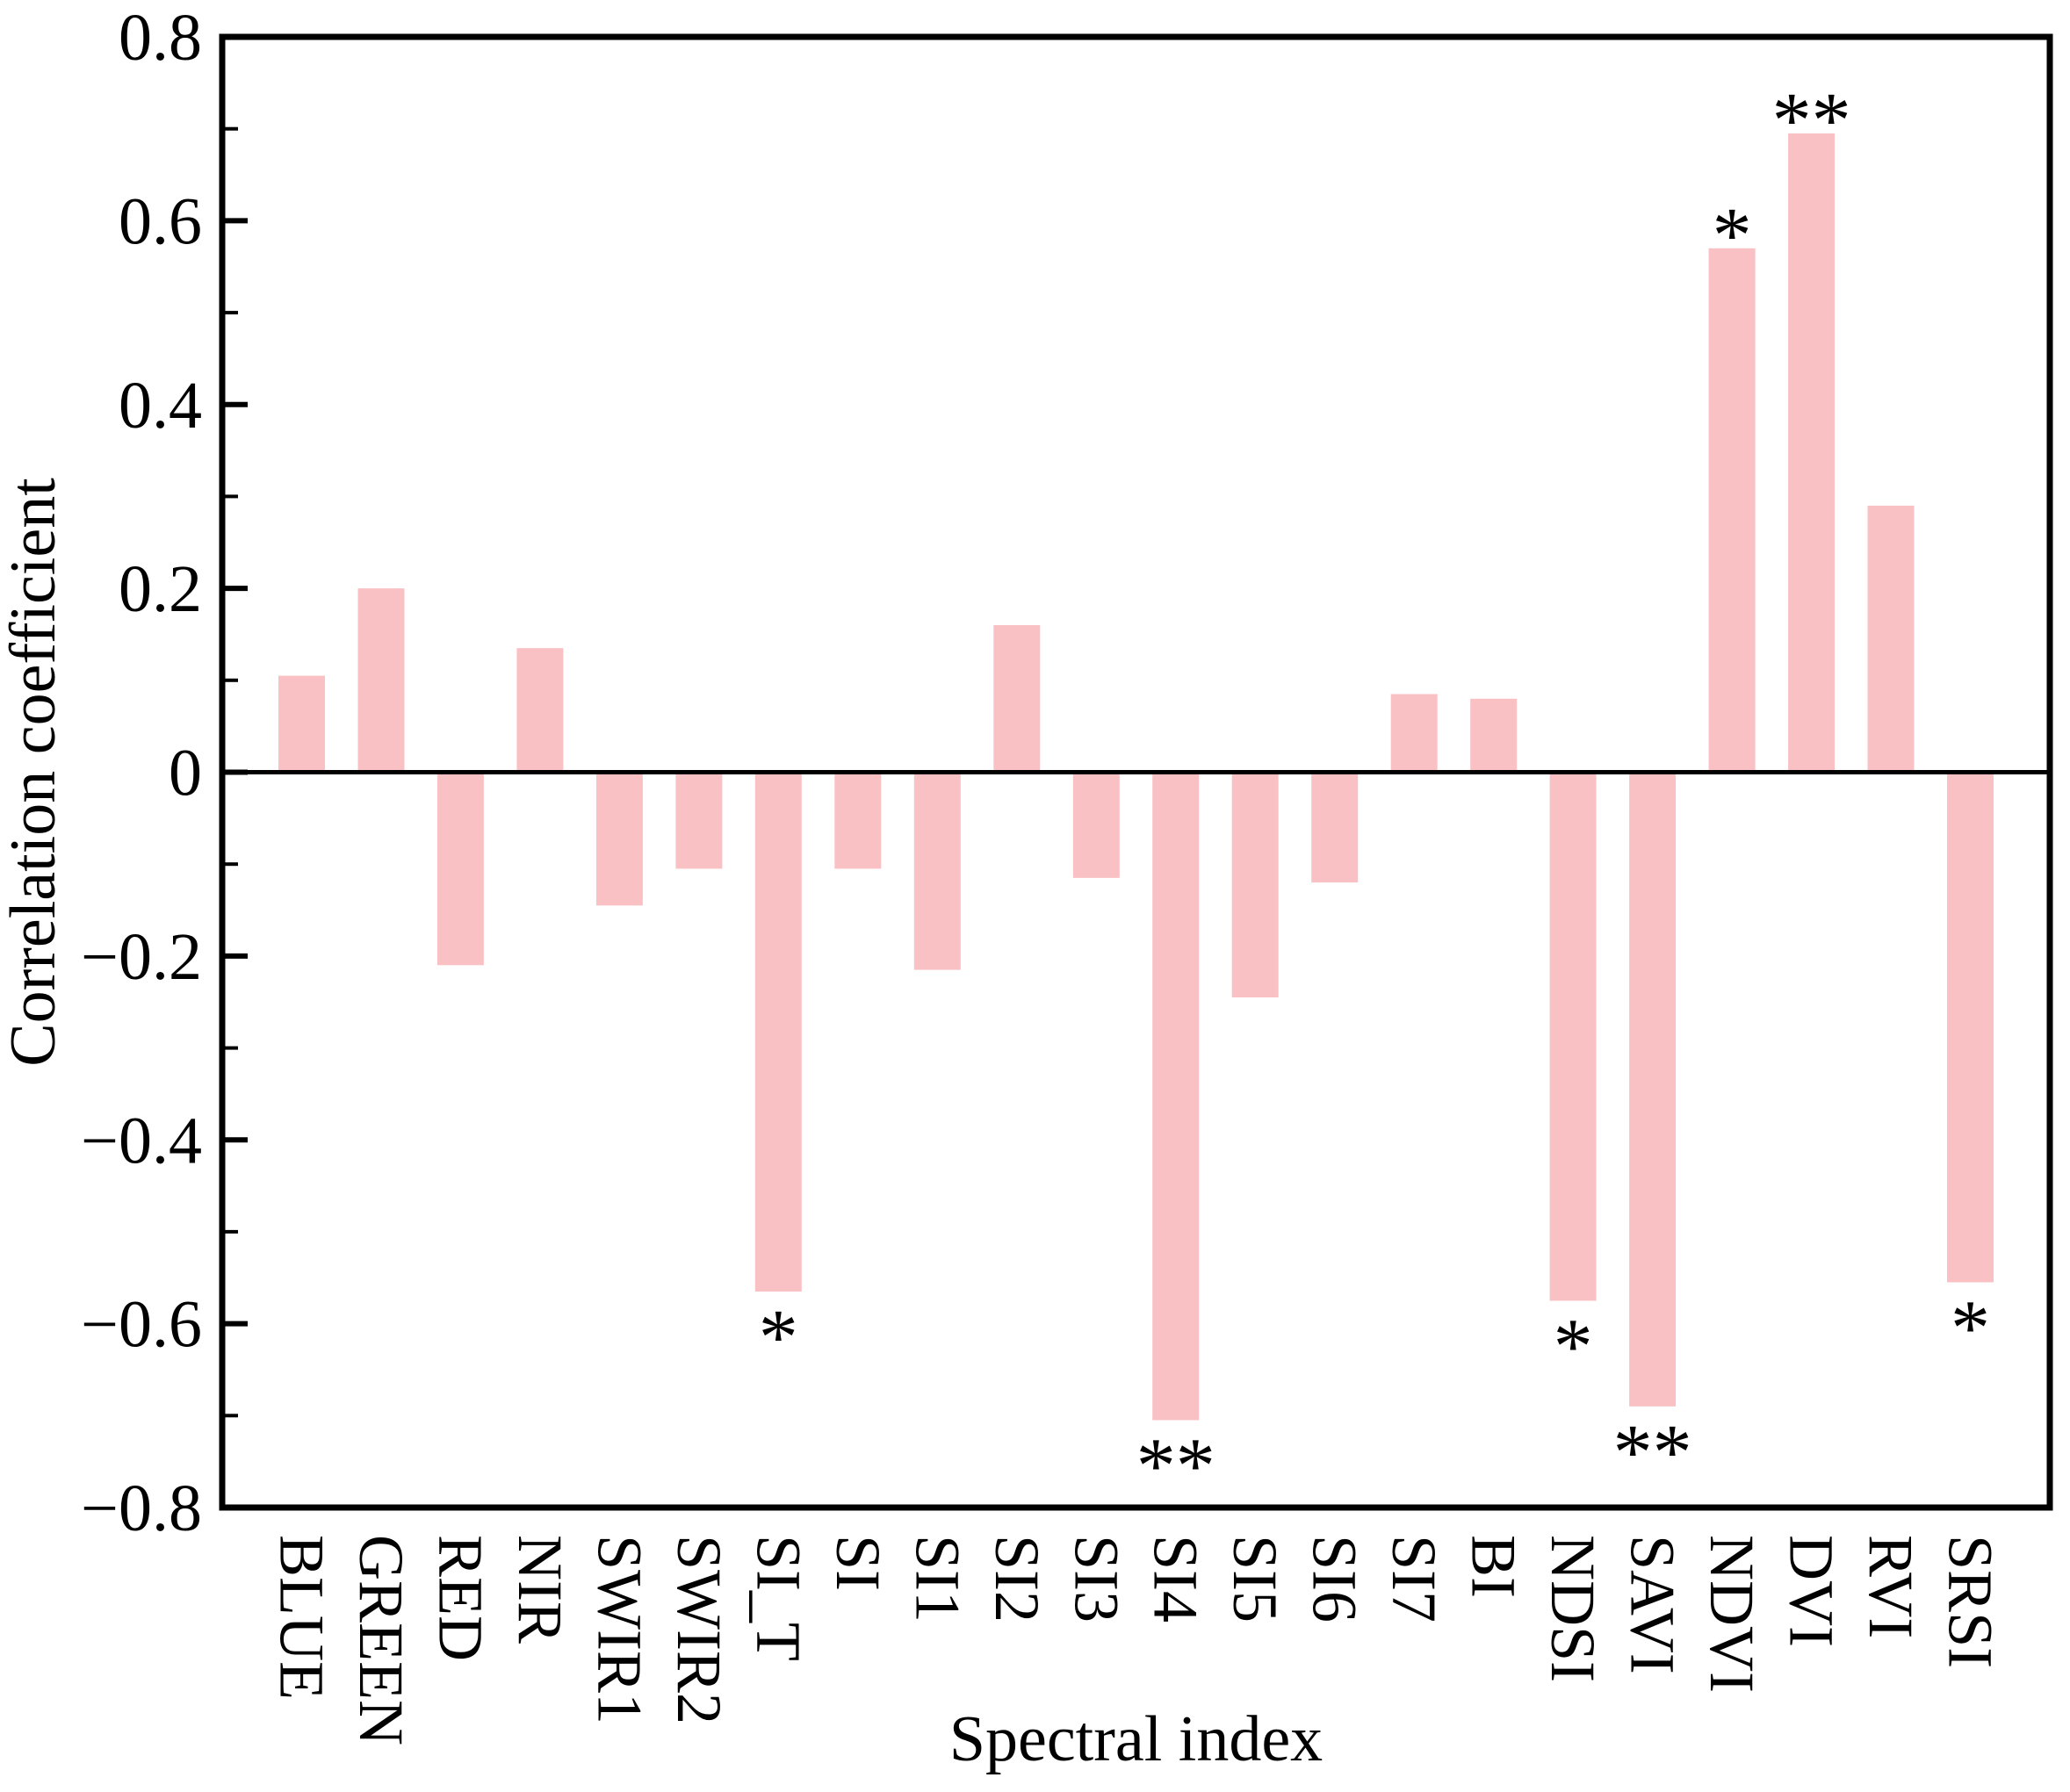 The width and height of the screenshot is (2070, 1792). Describe the element at coordinates (937, 1579) in the screenshot. I see `x-tick-label: SI1` at that location.